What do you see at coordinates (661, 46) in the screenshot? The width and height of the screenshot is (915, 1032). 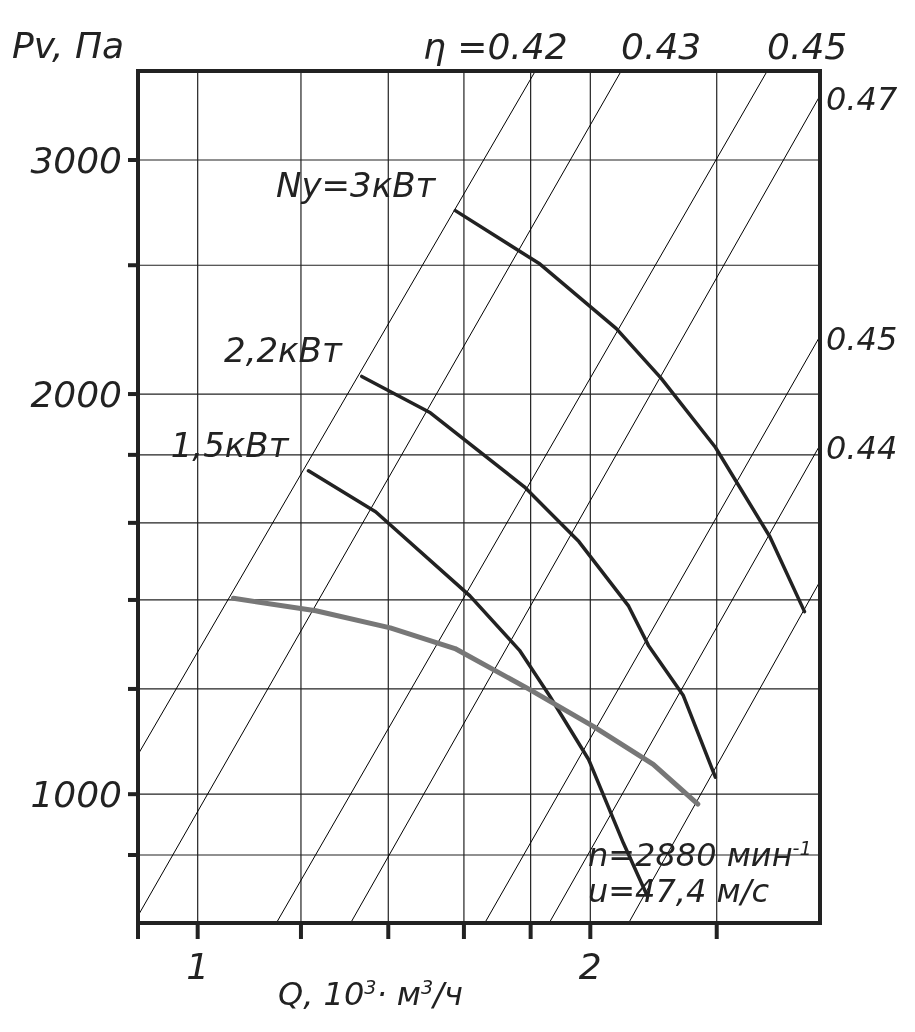 I see `series-label: 0.43` at bounding box center [661, 46].